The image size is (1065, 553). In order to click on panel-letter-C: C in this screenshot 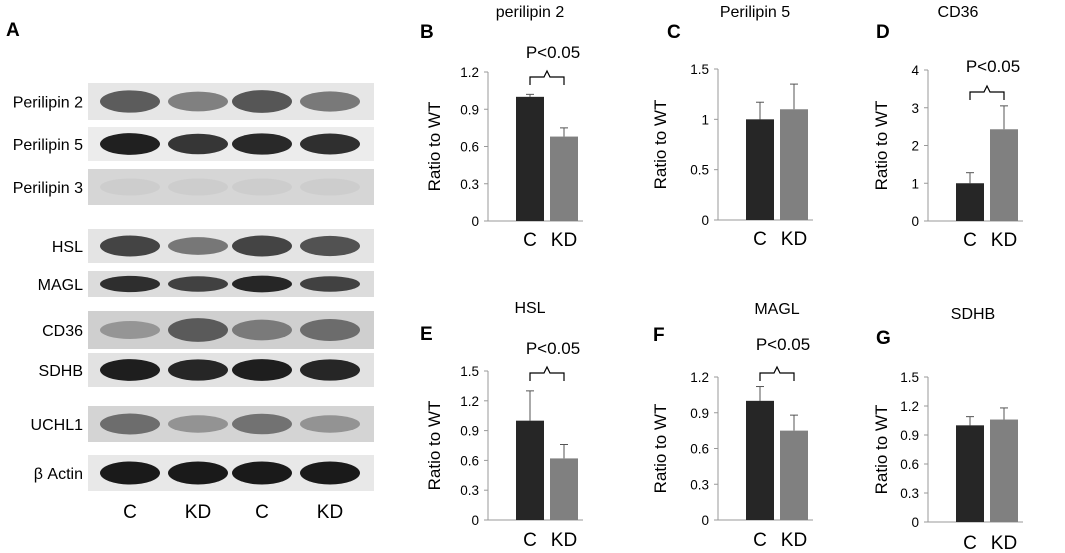, I will do `click(674, 32)`.